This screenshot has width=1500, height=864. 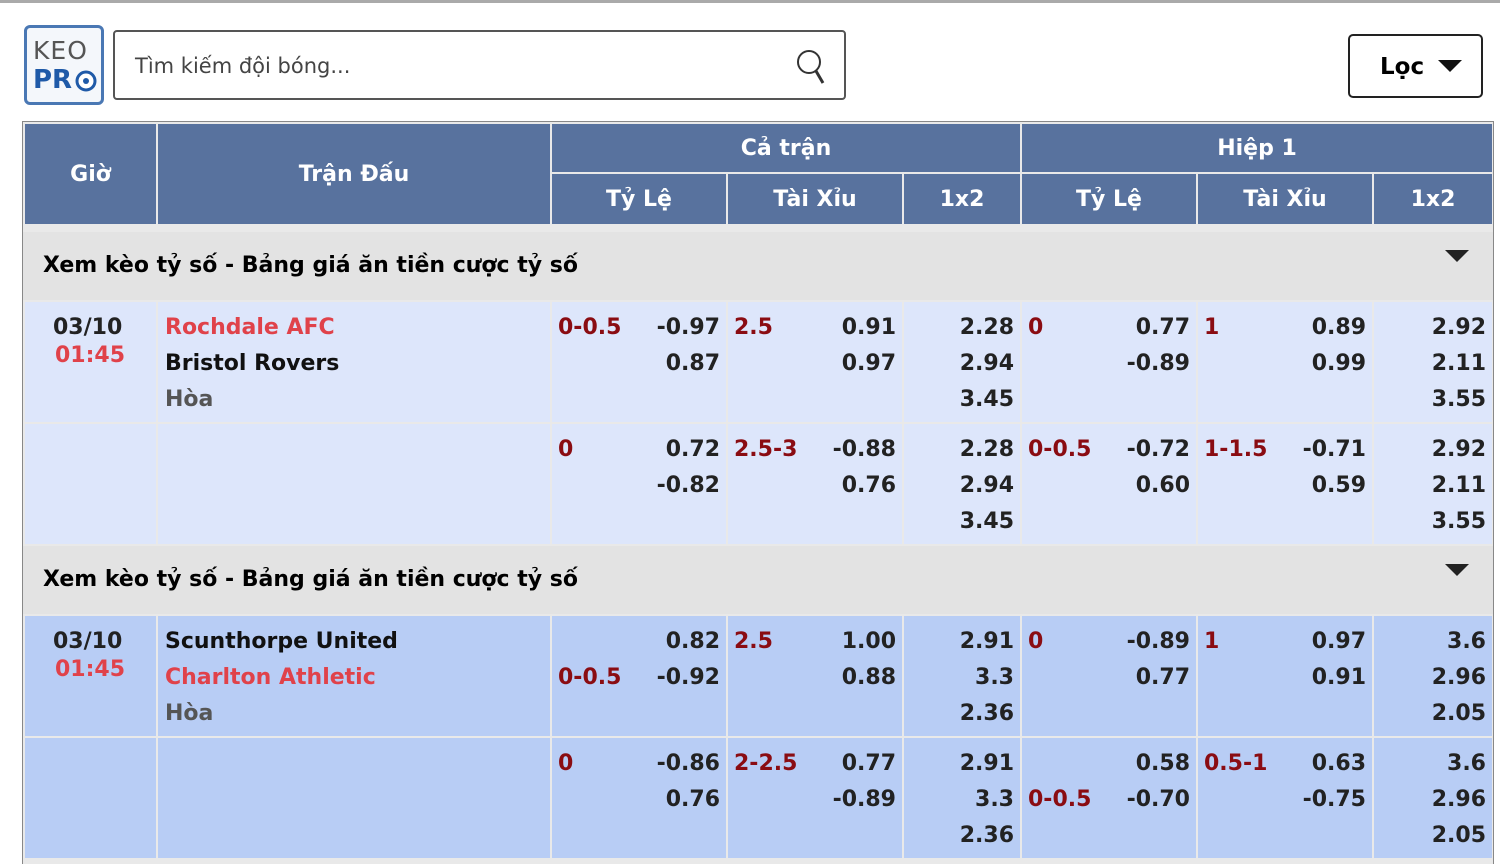 What do you see at coordinates (1402, 67) in the screenshot?
I see `filter-label: Lọc` at bounding box center [1402, 67].